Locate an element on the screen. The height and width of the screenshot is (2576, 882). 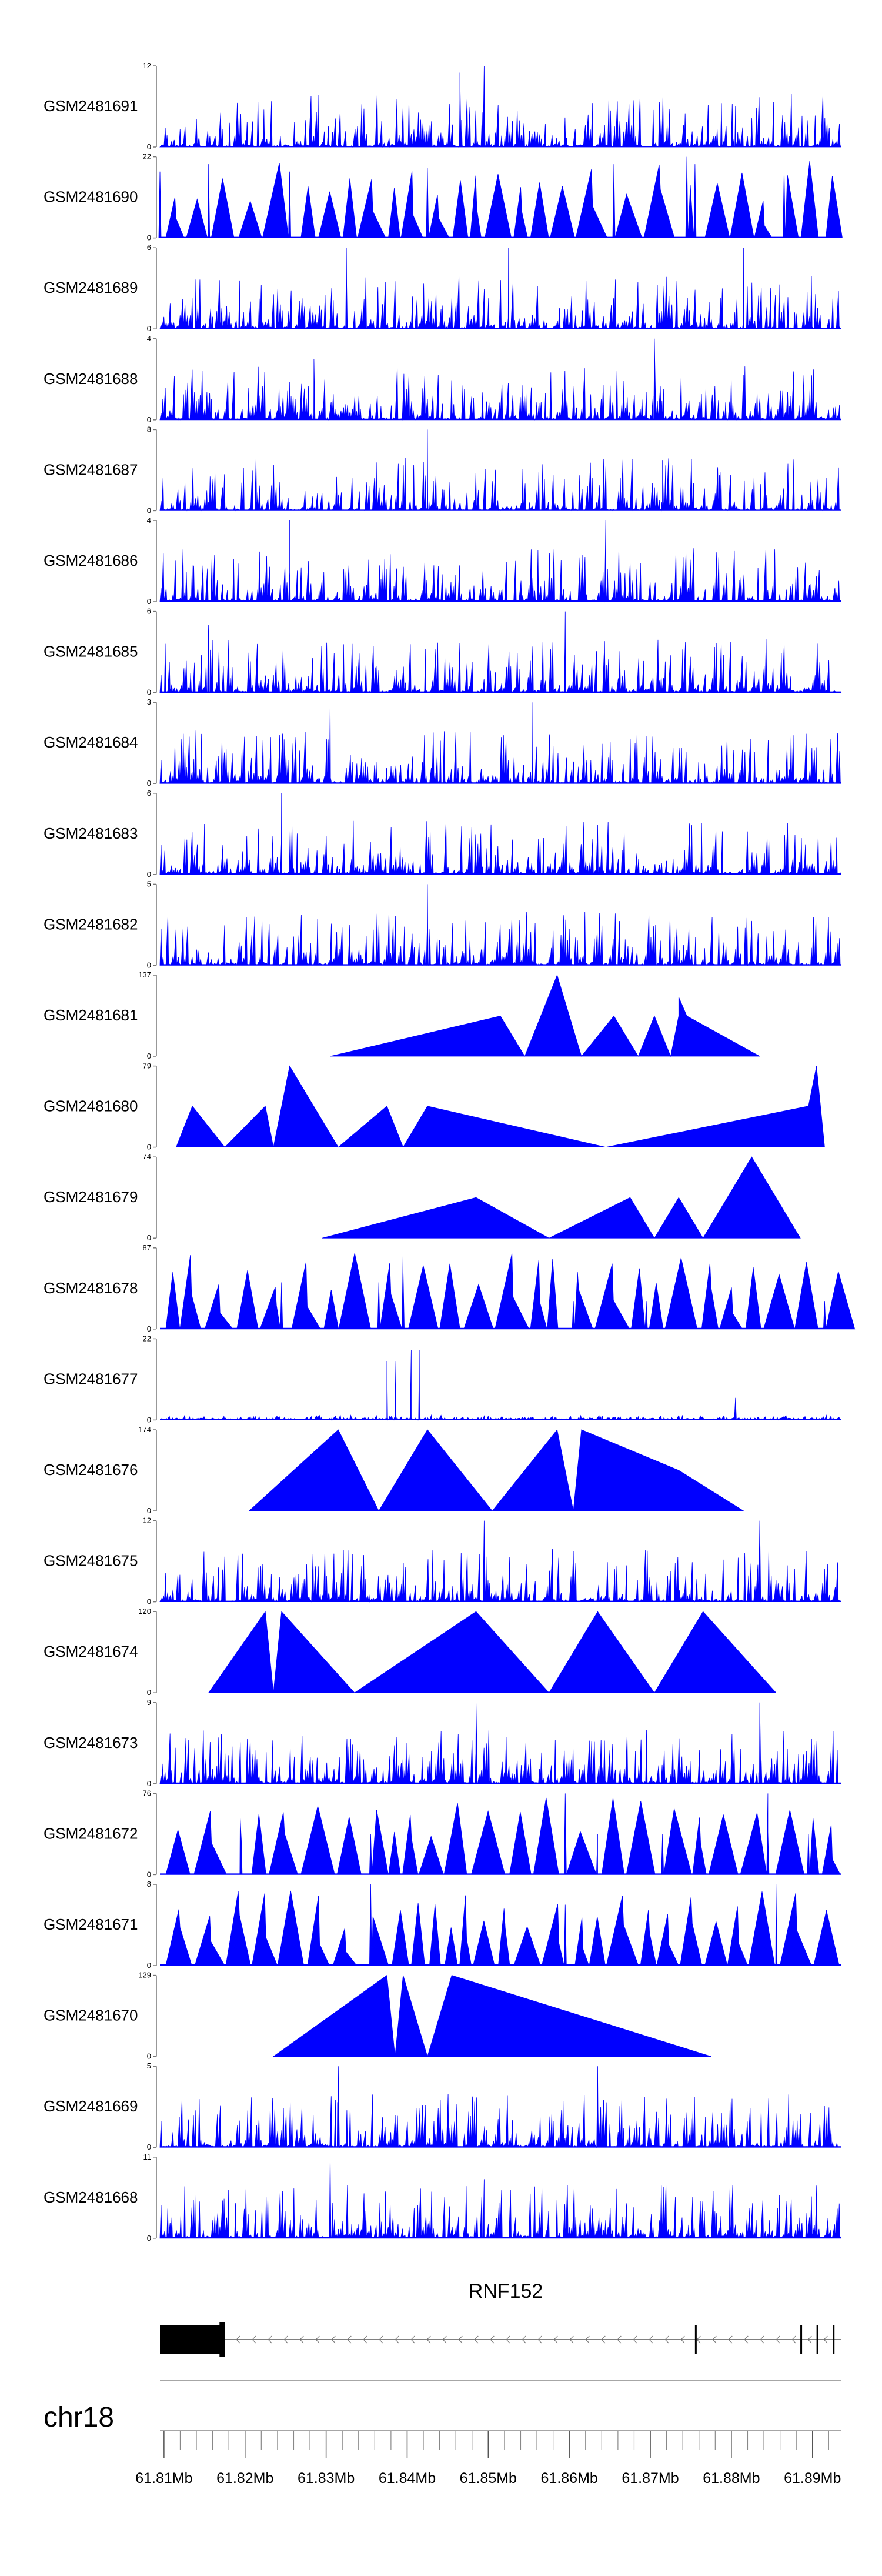
track-GSM2481678: GSM2481678 87 0 is located at coordinates (450, 1288).